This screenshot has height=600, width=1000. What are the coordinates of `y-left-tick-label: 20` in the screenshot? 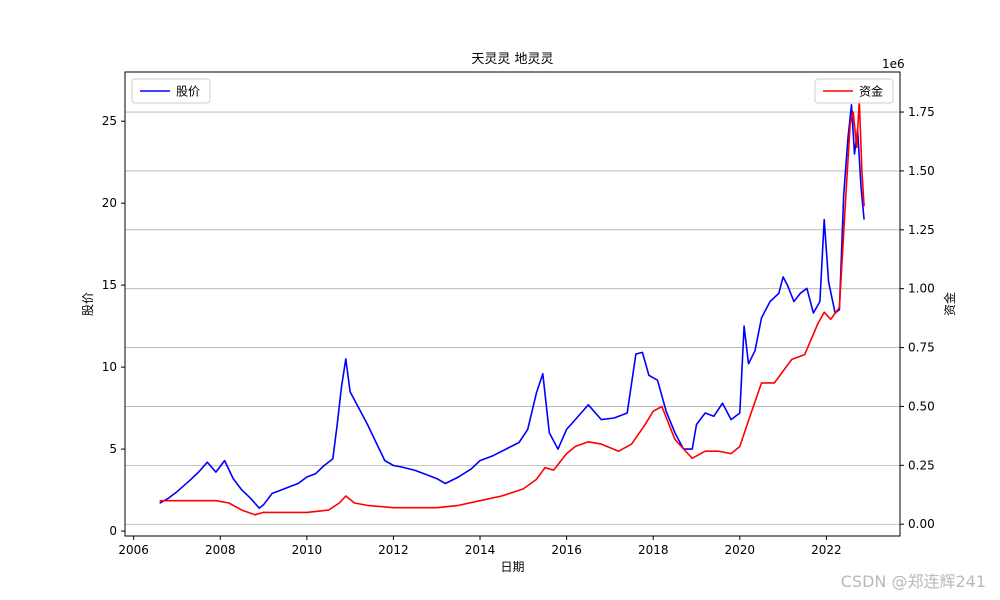 It's located at (109, 203).